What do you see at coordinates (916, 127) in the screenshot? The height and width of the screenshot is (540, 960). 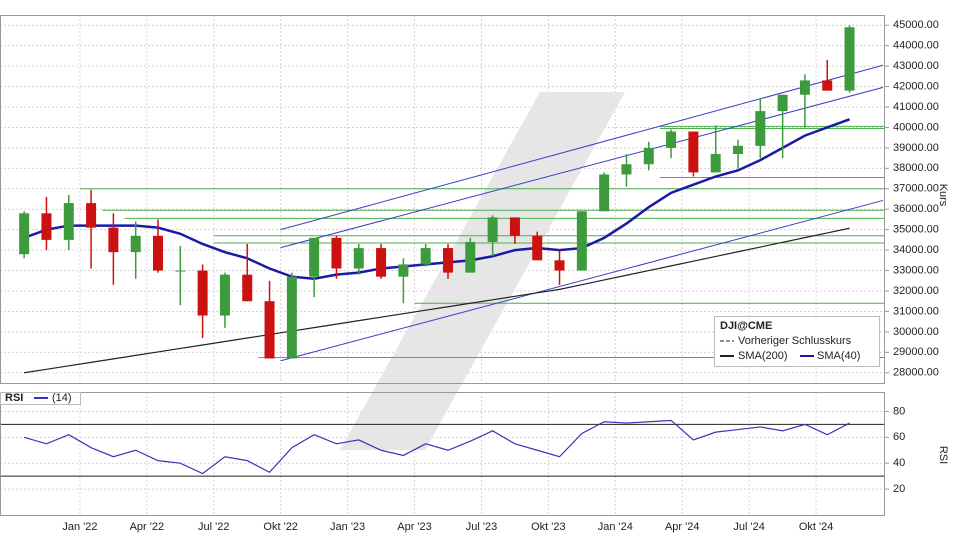 I see `y-tick-label: 40000.00` at bounding box center [916, 127].